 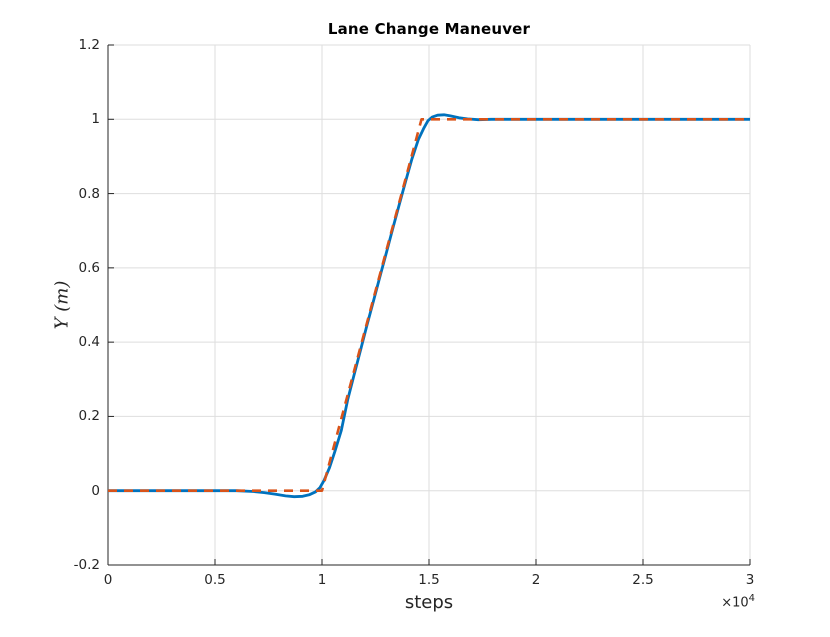 What do you see at coordinates (86, 565) in the screenshot?
I see `y-tick-label: -0.2` at bounding box center [86, 565].